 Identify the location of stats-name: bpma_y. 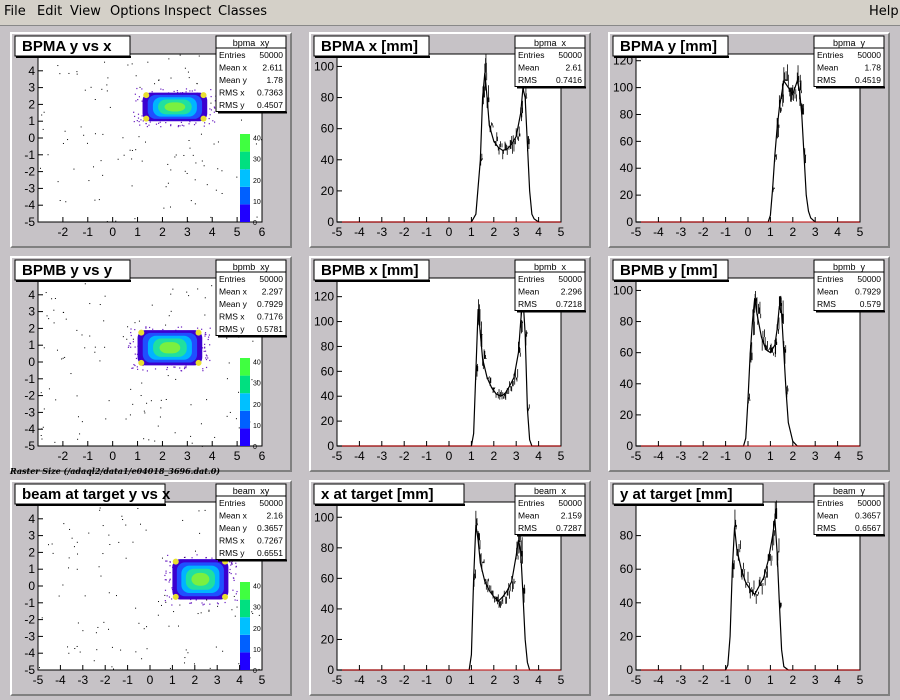
(849, 43).